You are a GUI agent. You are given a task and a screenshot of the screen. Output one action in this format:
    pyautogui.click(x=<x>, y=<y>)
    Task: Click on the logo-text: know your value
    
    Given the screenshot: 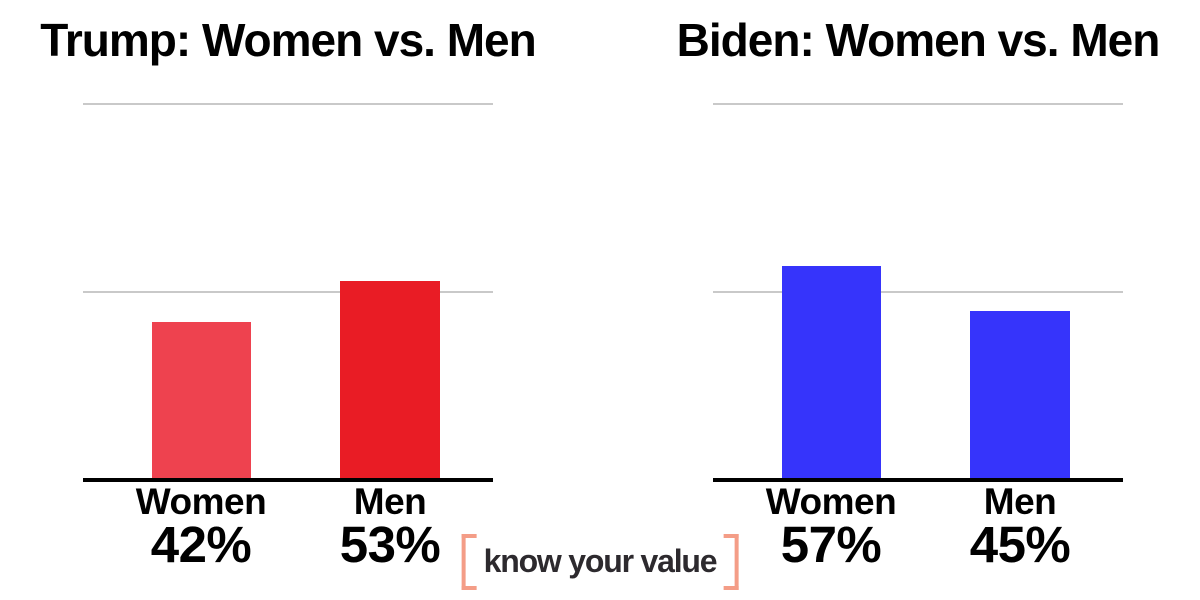 What is the action you would take?
    pyautogui.click(x=600, y=560)
    